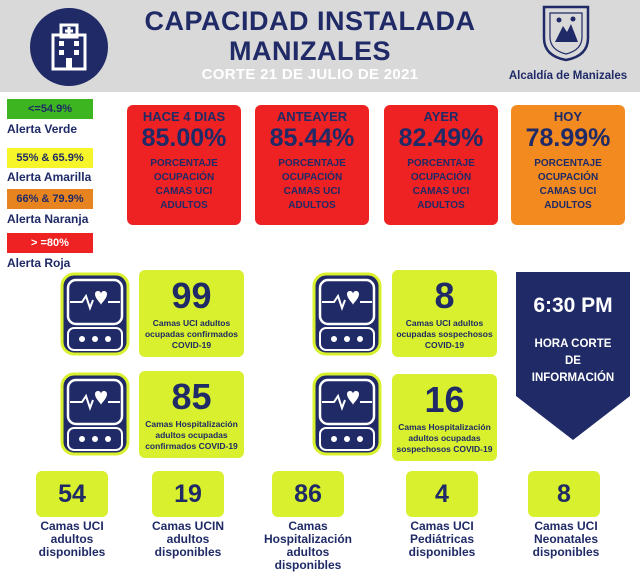  I want to click on available-label-ucin-adultos: Camas UCIN adultos disponibles, so click(188, 539).